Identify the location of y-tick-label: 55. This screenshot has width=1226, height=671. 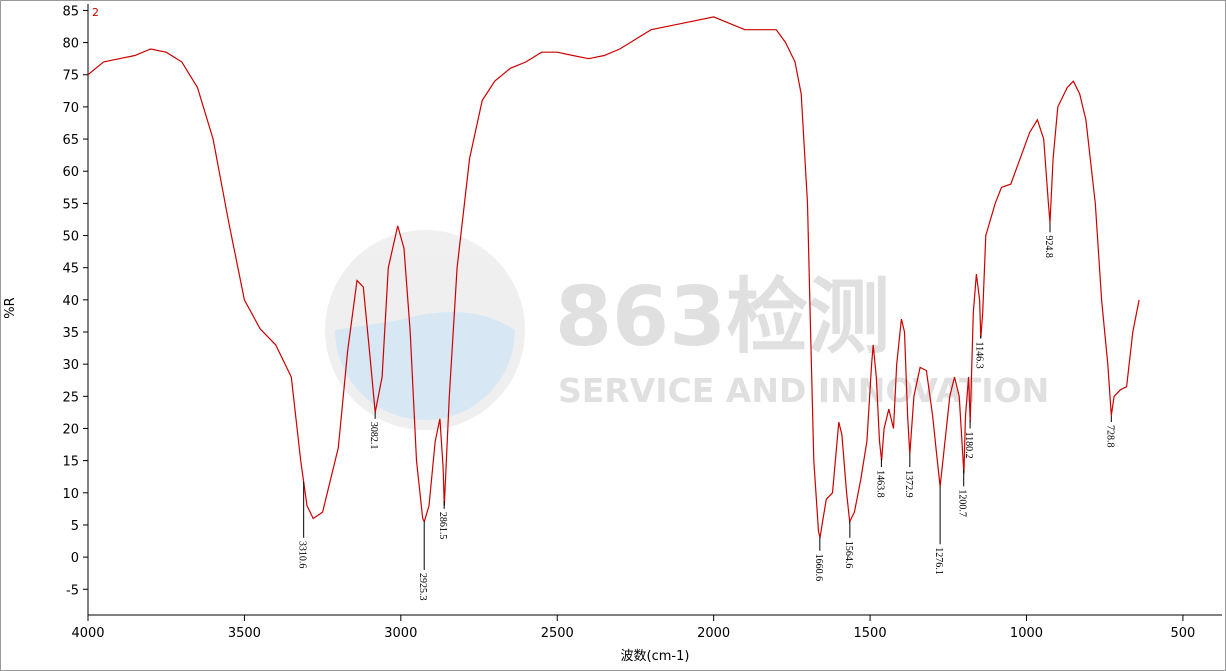
(70, 204).